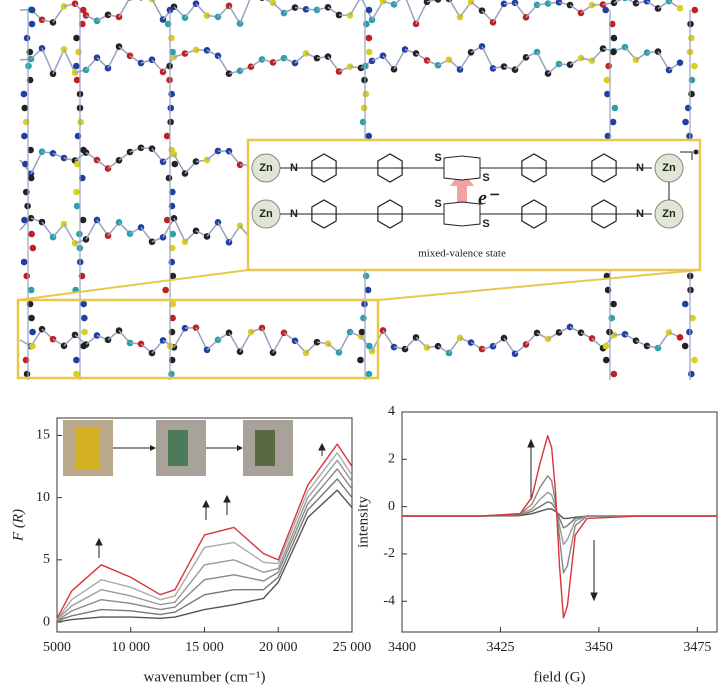 The image size is (723, 693). What do you see at coordinates (43, 497) in the screenshot?
I see `y-tick-label: 10` at bounding box center [43, 497].